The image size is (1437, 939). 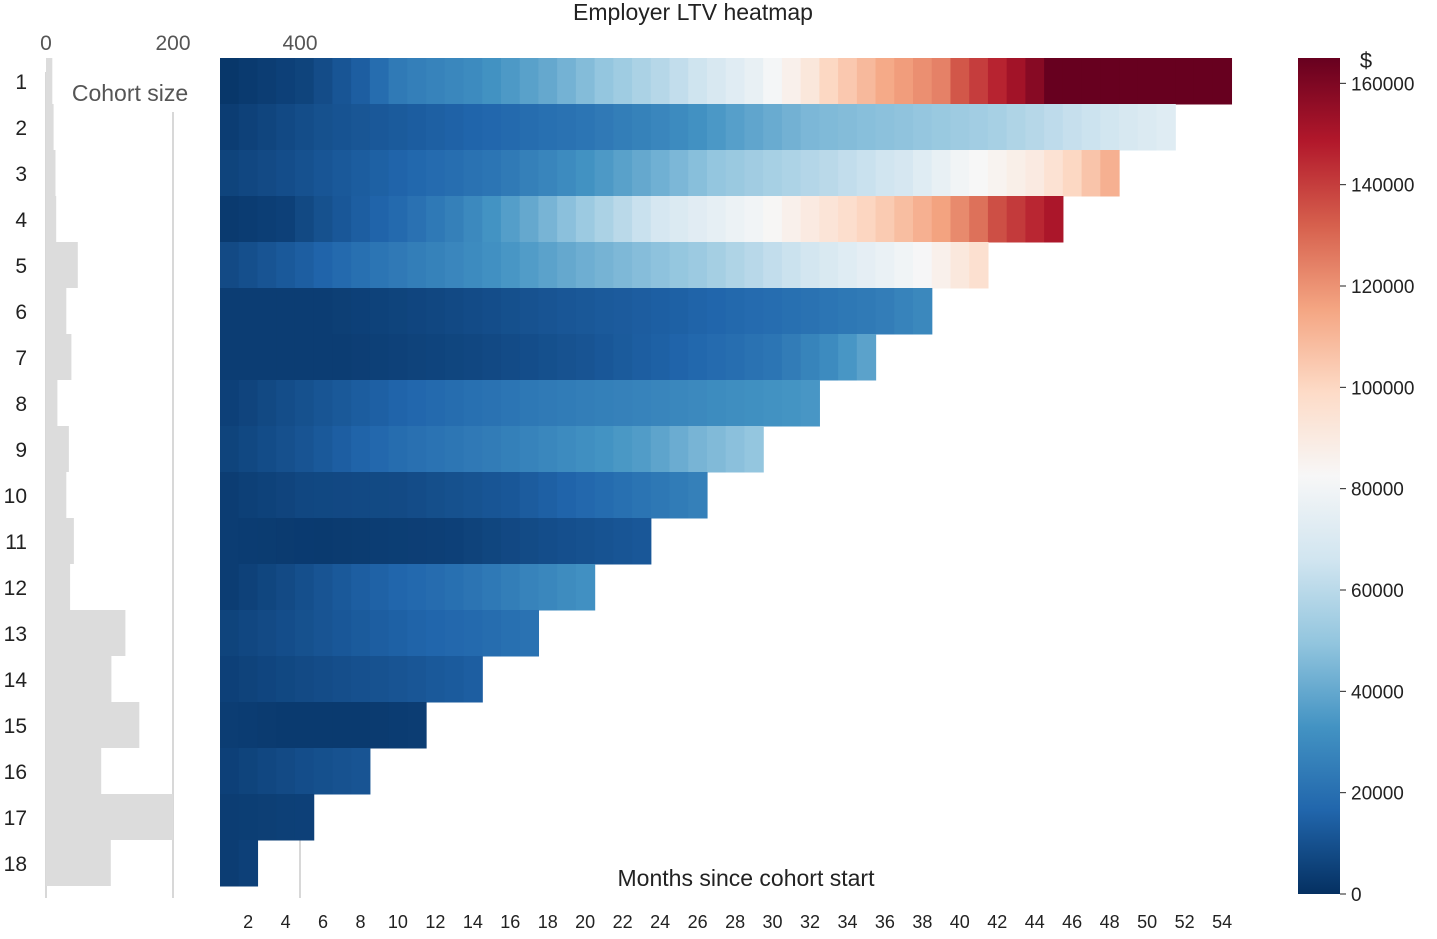 What do you see at coordinates (360, 922) in the screenshot?
I see `heatmap-x-tick: 8` at bounding box center [360, 922].